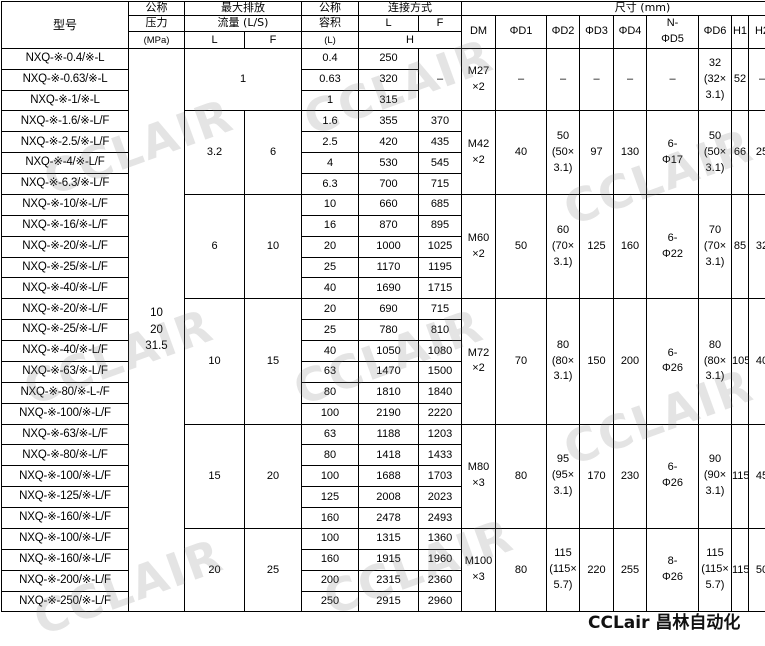 The image size is (765, 646). What do you see at coordinates (389, 455) in the screenshot?
I see `conn-l-cell: 1418` at bounding box center [389, 455].